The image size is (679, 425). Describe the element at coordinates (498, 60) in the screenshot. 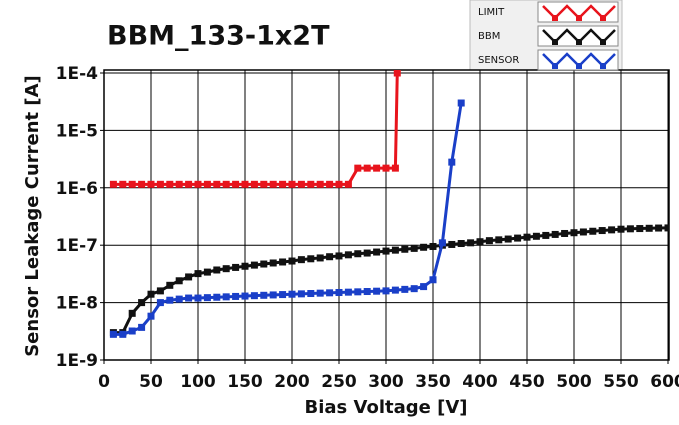

I see `legend-label: SENSOR` at that location.